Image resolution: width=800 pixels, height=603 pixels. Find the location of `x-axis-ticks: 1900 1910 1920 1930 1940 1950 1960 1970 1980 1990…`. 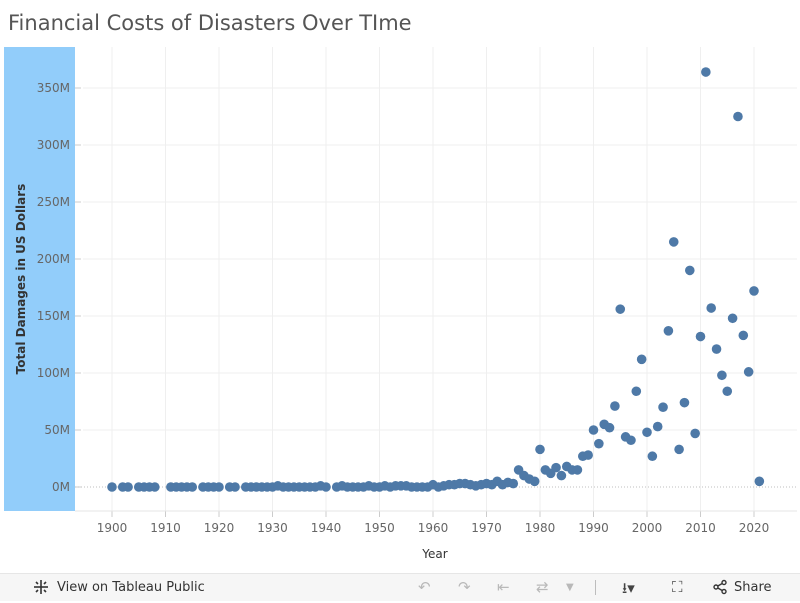

x-axis-ticks: 1900 1910 1920 1930 1940 1950 1960 1970 1980 1990… is located at coordinates (433, 523).